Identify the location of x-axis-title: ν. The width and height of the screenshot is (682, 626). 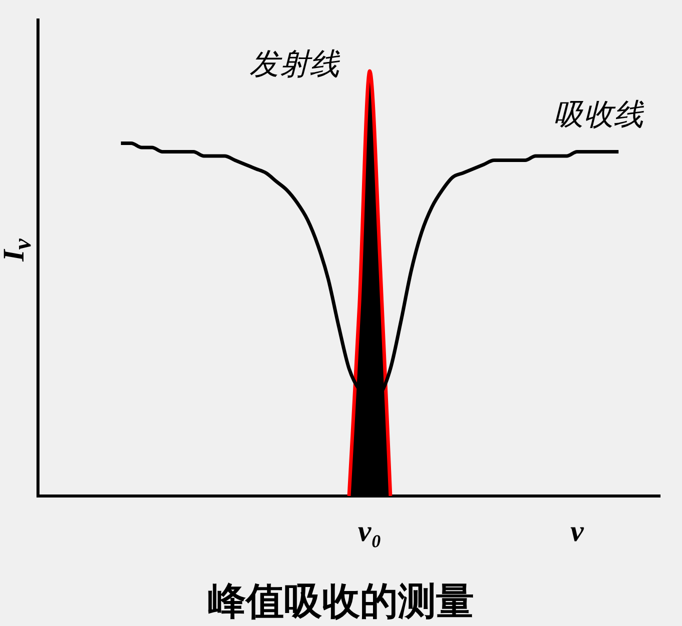
(577, 531).